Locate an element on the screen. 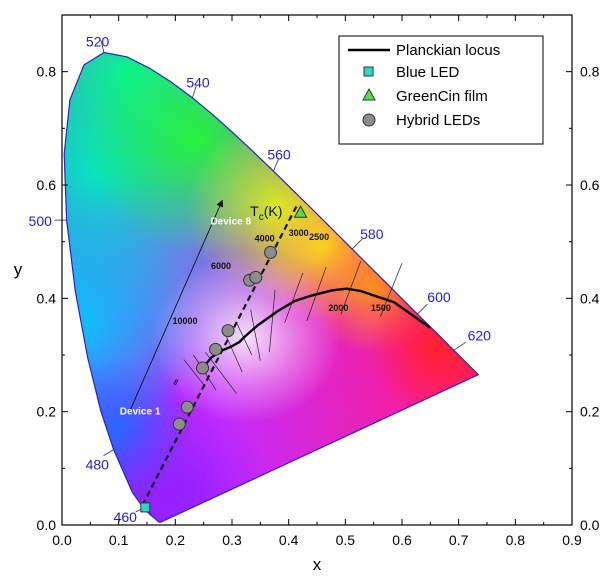 The height and width of the screenshot is (577, 606). tc-label: Tc(K) is located at coordinates (266, 213).